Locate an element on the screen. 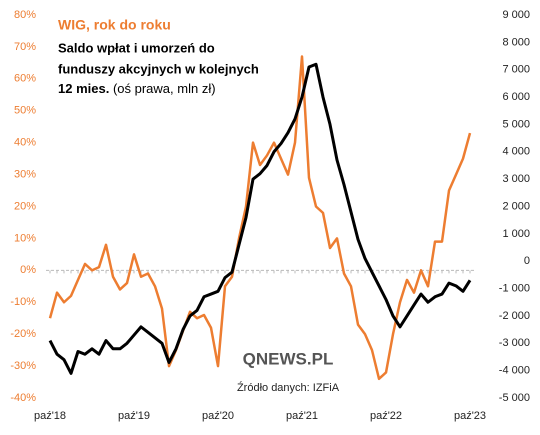 This screenshot has width=540, height=435. y-tick-label: 30% is located at coordinates (25, 174).